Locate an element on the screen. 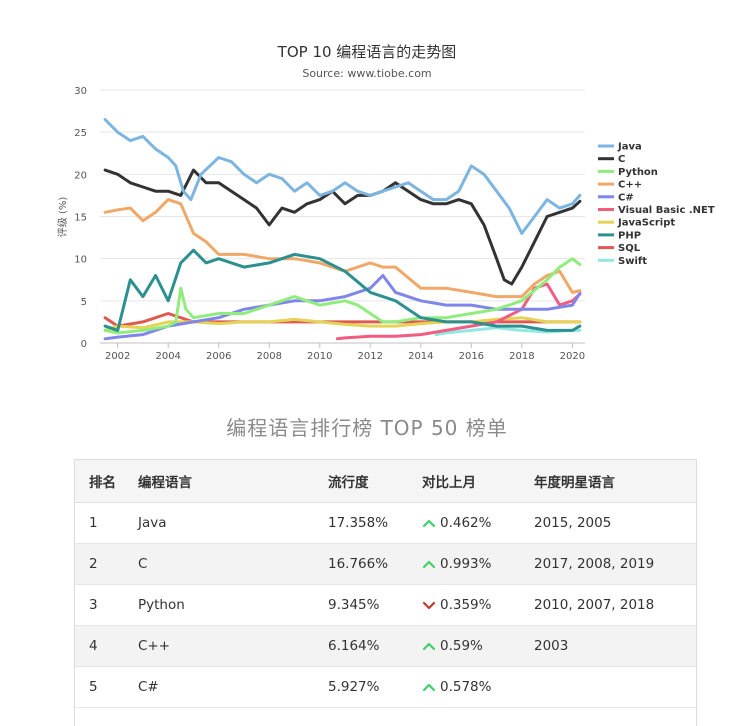 The width and height of the screenshot is (734, 726). change-value: 0.462% is located at coordinates (466, 523).